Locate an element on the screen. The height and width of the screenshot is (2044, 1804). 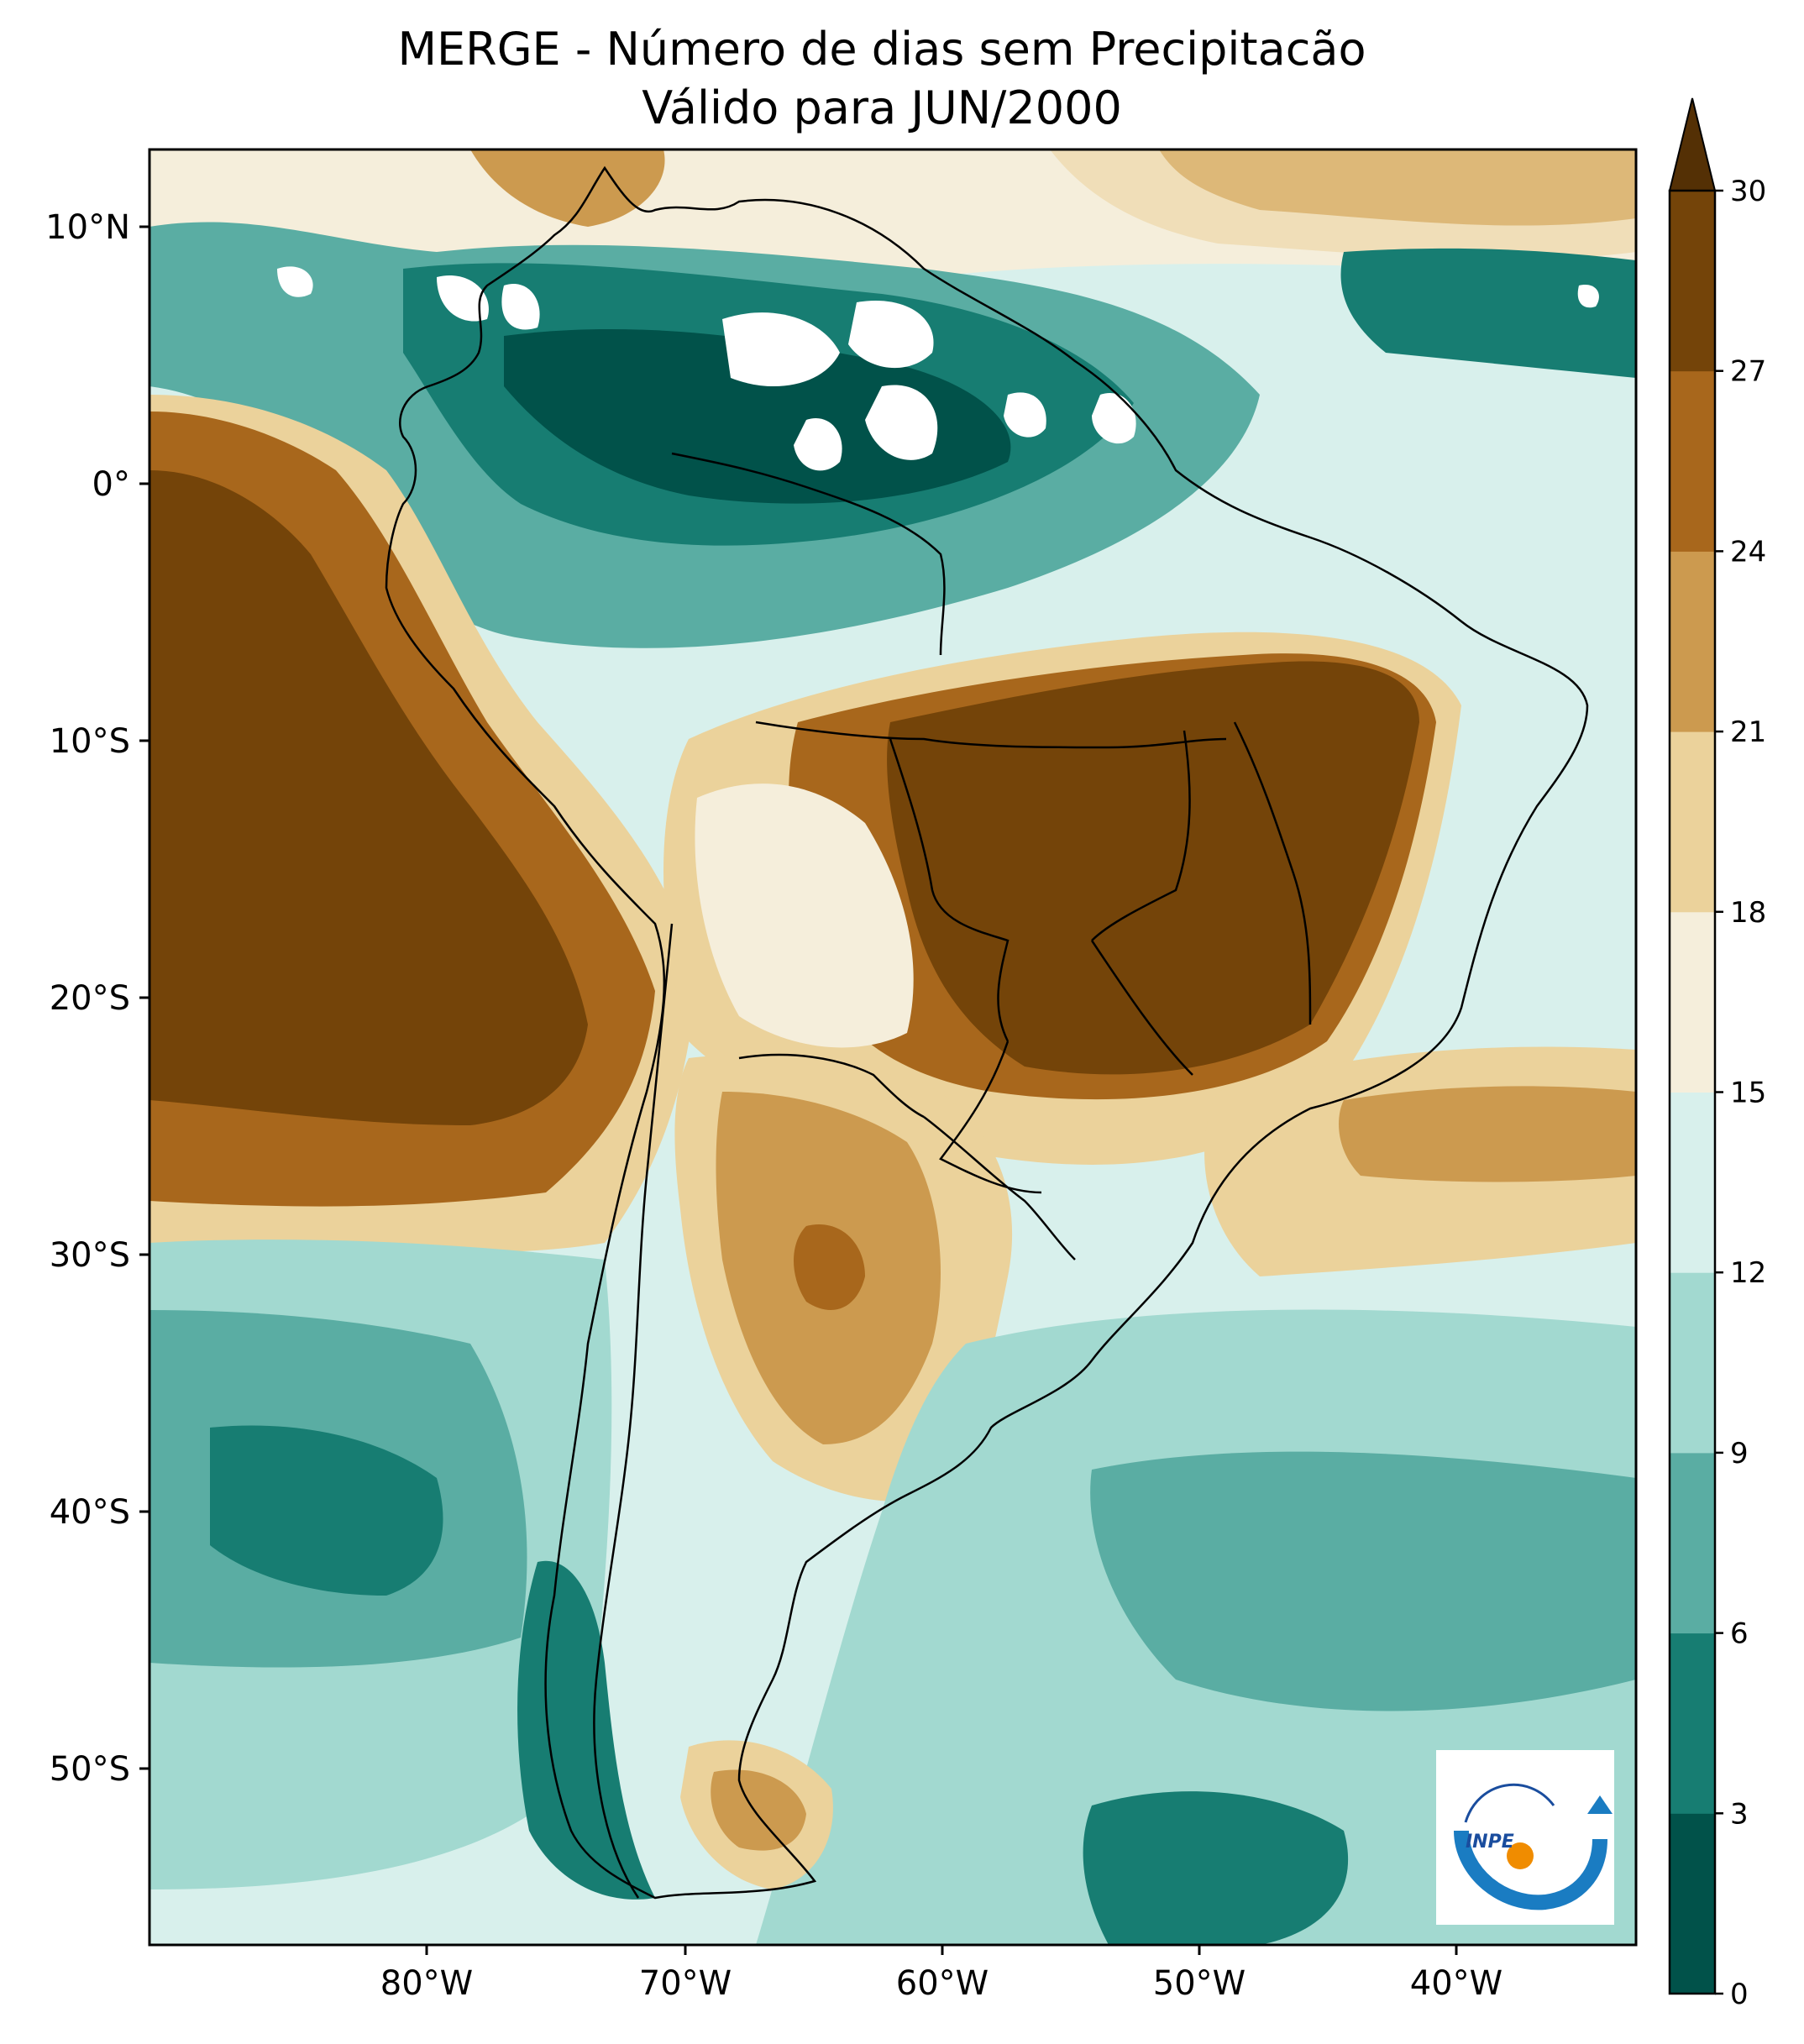
border-brazil is located at coordinates (949, 823).